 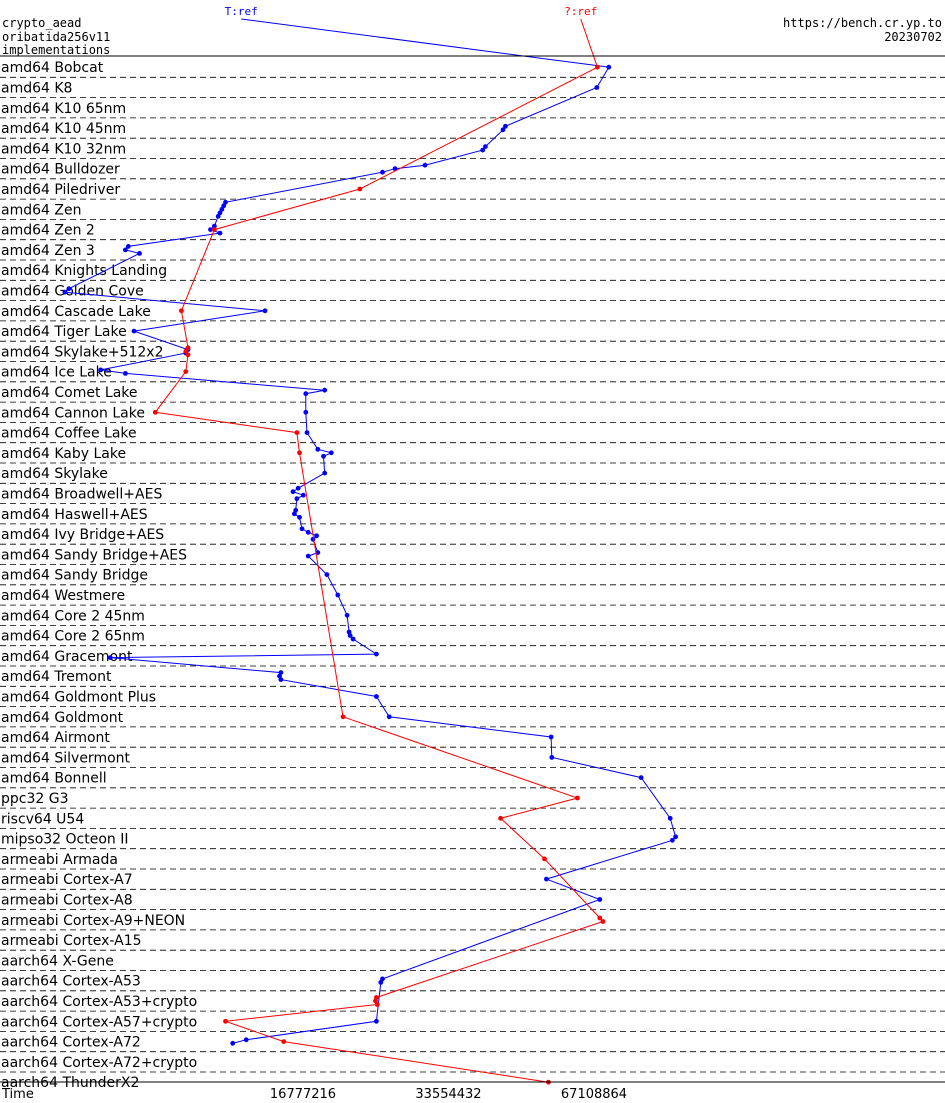 I want to click on row-label: amd64 Tiger Lake, so click(x=64, y=332).